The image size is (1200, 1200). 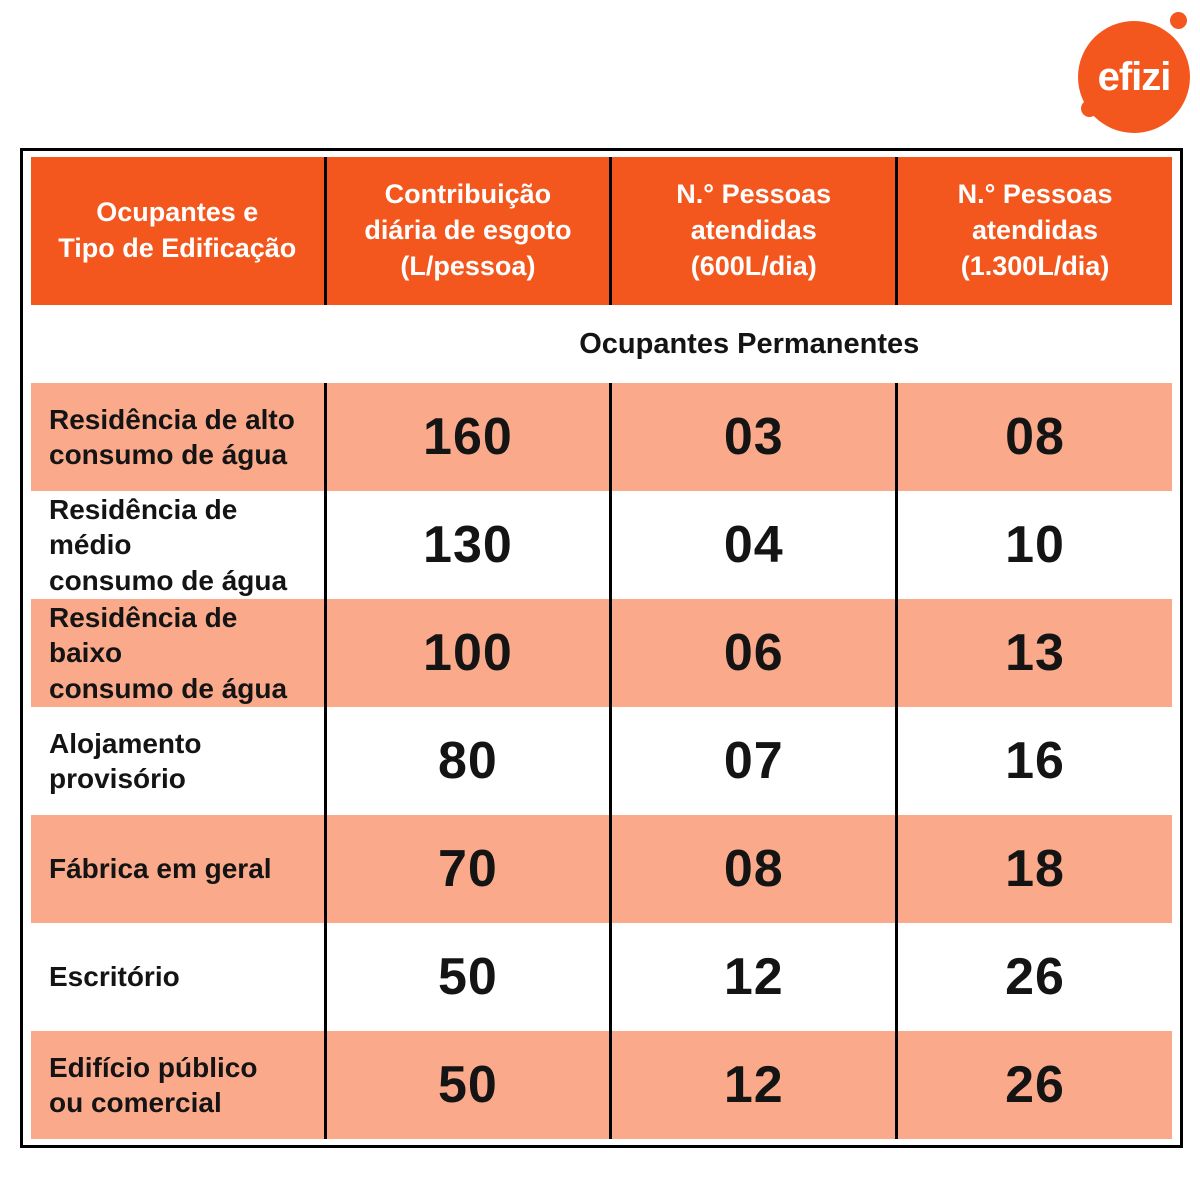 I want to click on row-value-people-600: 03, so click(x=755, y=437).